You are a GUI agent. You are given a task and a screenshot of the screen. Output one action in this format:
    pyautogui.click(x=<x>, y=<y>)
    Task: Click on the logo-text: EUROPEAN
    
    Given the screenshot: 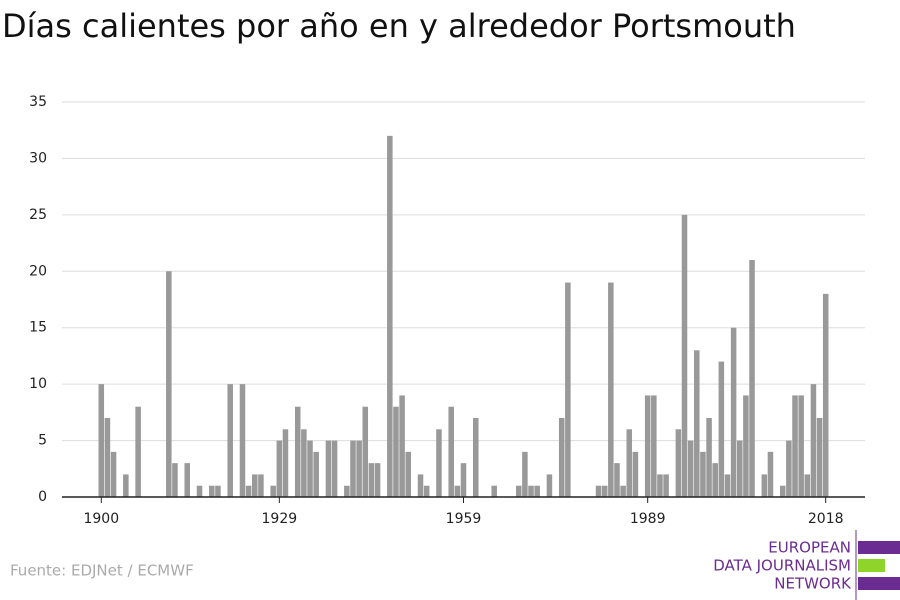 What is the action you would take?
    pyautogui.click(x=809, y=548)
    